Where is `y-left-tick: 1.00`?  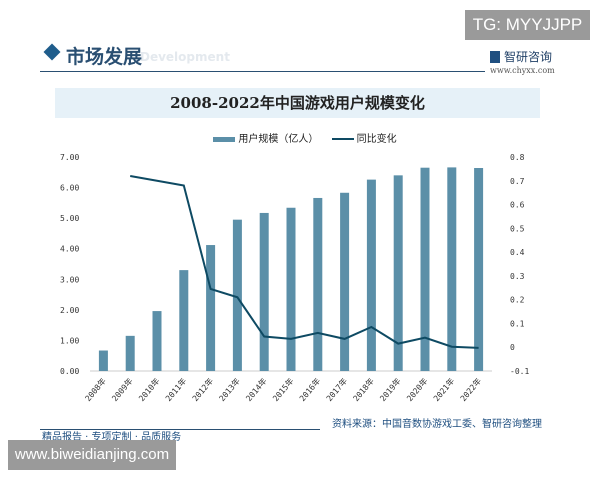 y-left-tick: 1.00 is located at coordinates (69, 340).